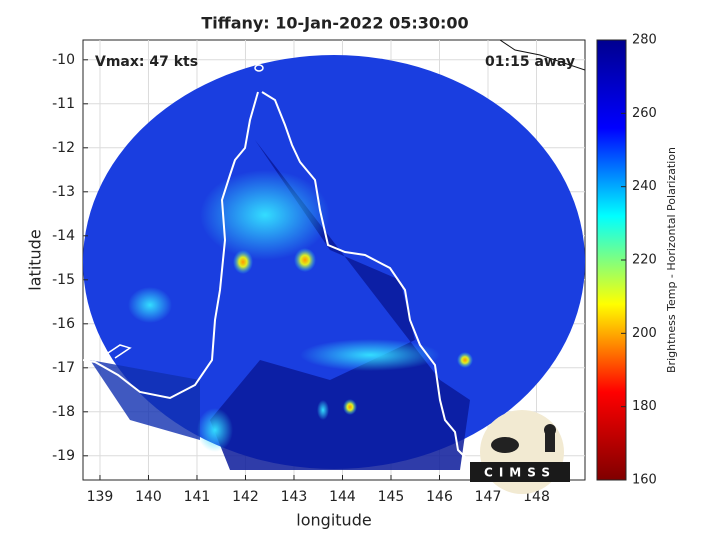 This screenshot has height=544, width=720. Describe the element at coordinates (145, 400) in the screenshot. I see `cold-region` at that location.